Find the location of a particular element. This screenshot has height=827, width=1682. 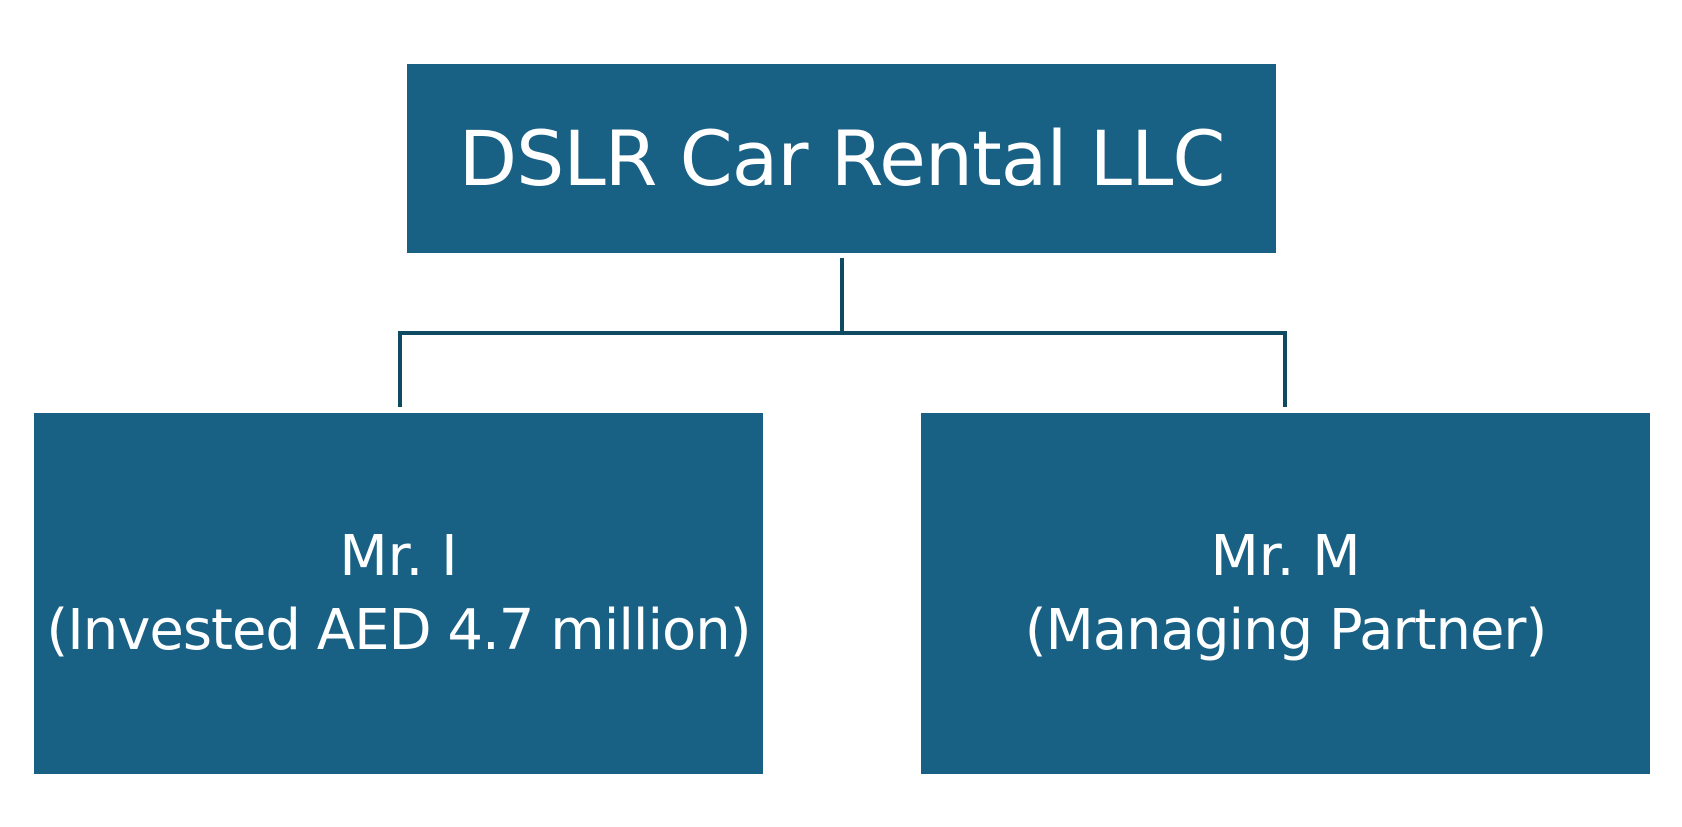

child-name-mr-i: Mr. I is located at coordinates (398, 556).